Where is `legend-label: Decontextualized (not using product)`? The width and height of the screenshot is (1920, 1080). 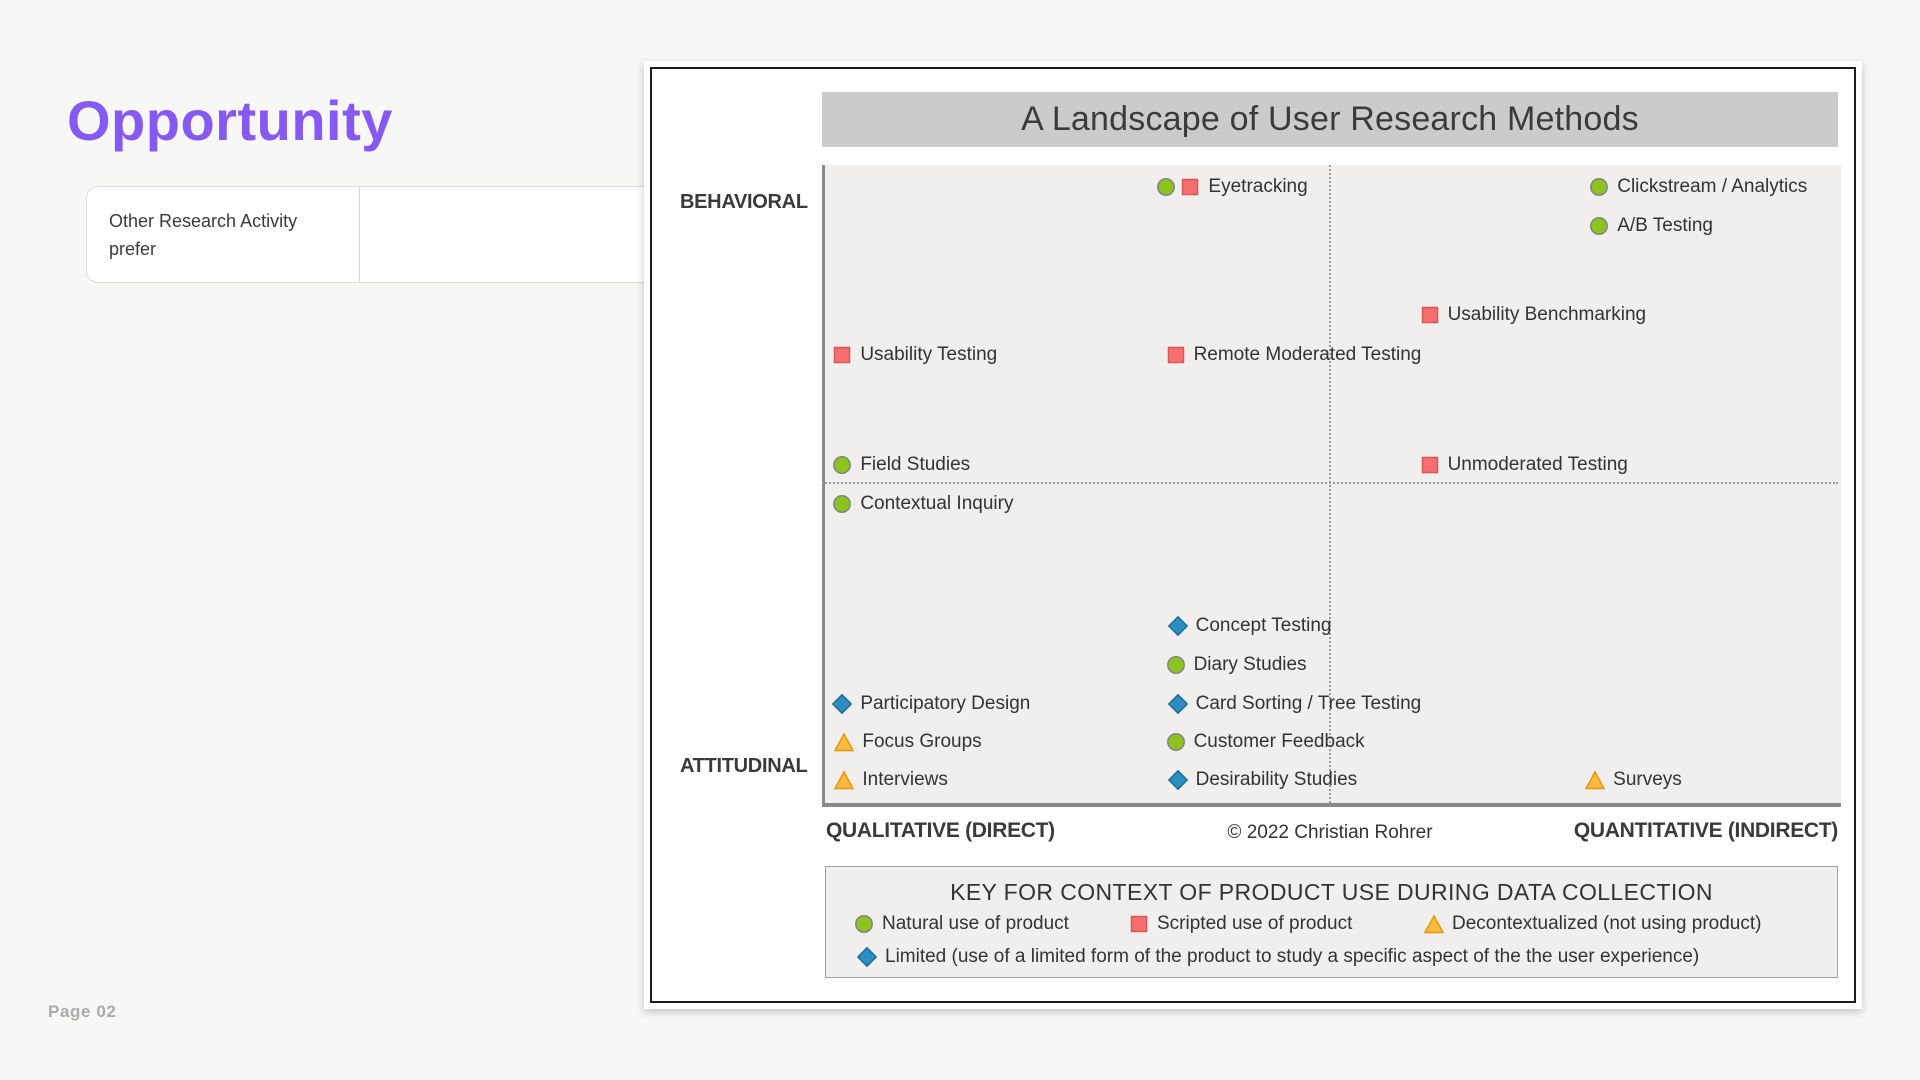 legend-label: Decontextualized (not using product) is located at coordinates (1607, 923).